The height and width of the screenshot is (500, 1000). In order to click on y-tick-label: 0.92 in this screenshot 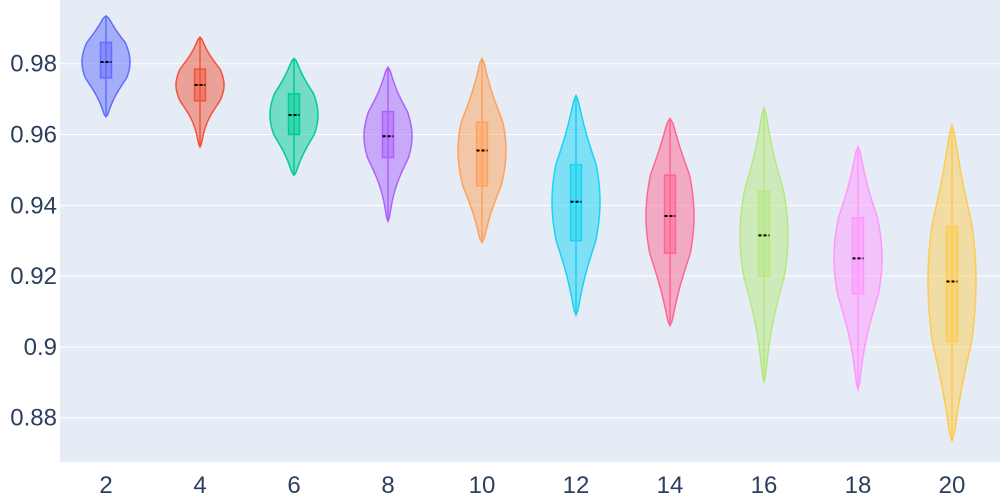, I will do `click(33, 276)`.